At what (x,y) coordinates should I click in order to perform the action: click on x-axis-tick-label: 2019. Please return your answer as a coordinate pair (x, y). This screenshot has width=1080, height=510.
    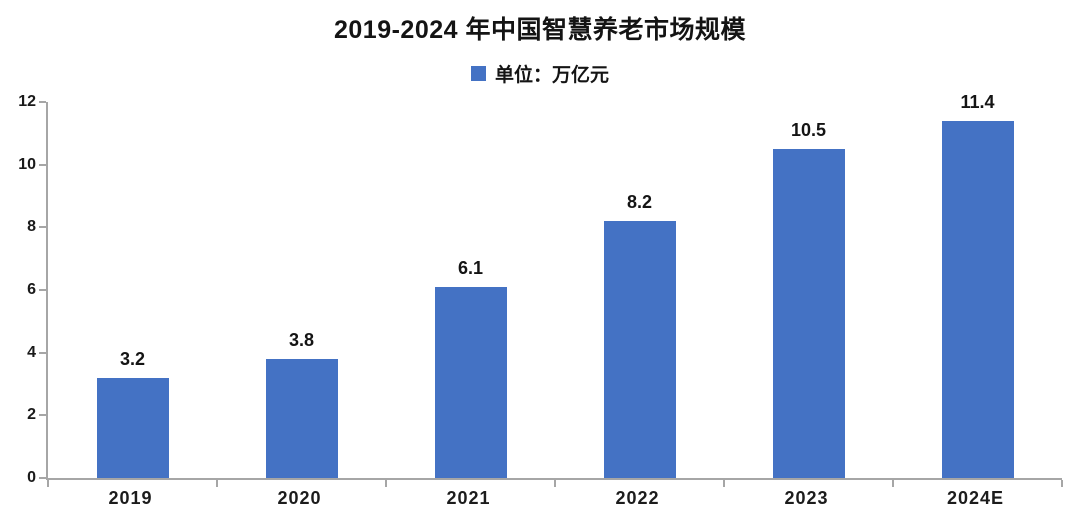
    Looking at the image, I should click on (130, 498).